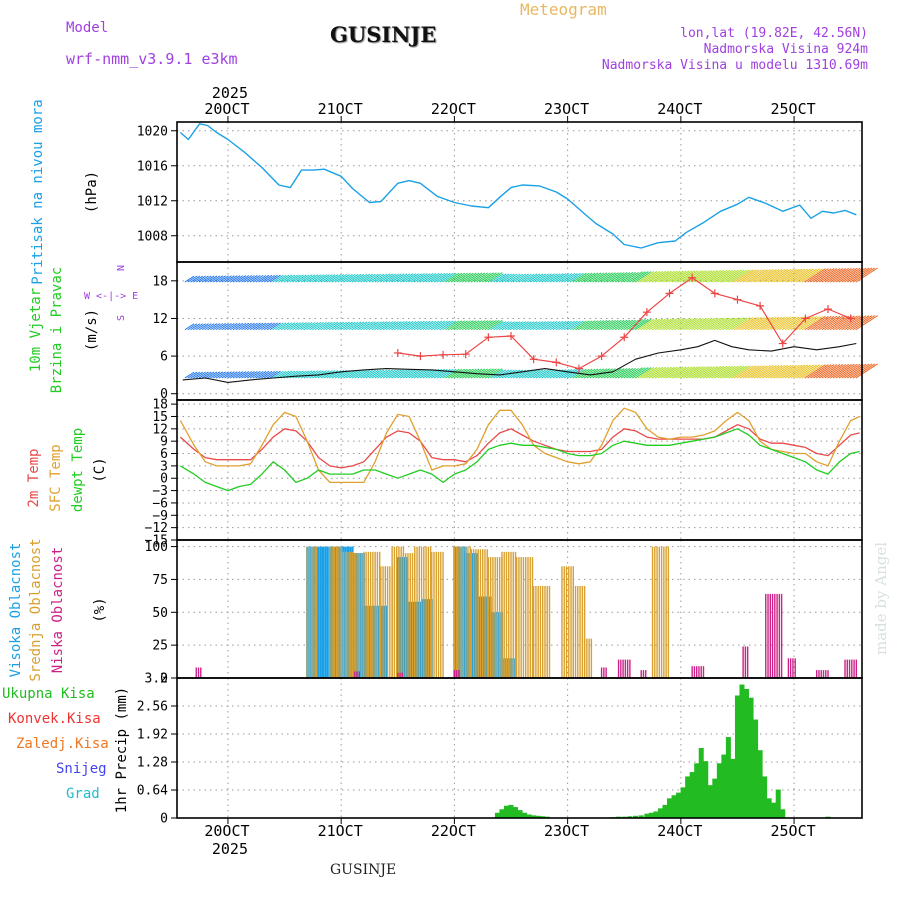 The image size is (900, 900). Describe the element at coordinates (164, 357) in the screenshot. I see `y-tick-label: 6` at that location.